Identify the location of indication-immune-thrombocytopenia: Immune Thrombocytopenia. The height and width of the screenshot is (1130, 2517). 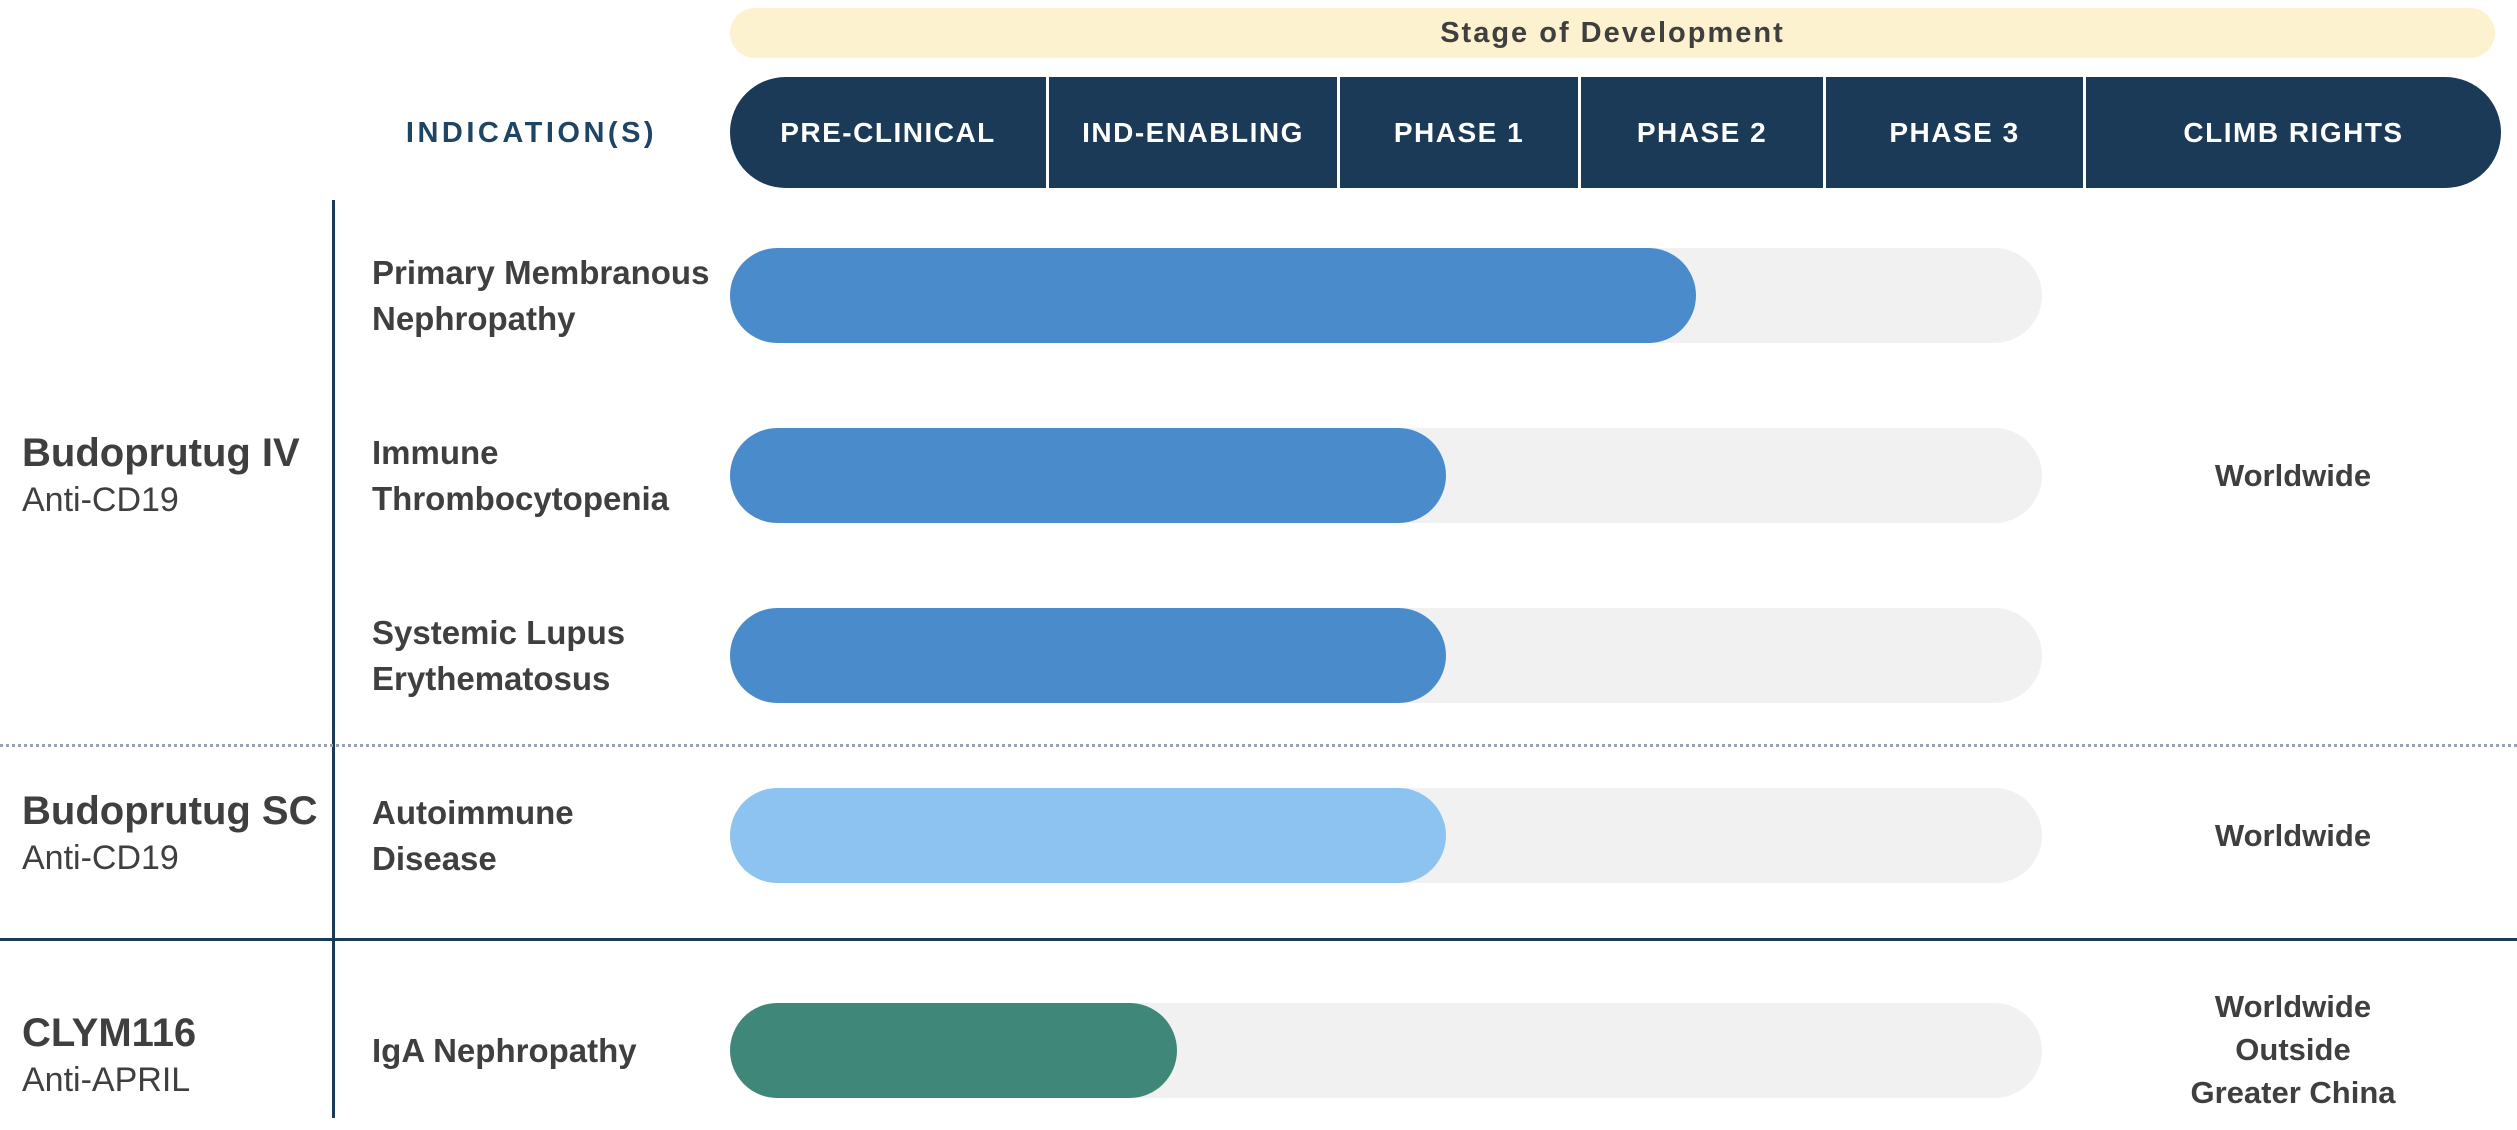
(542, 475).